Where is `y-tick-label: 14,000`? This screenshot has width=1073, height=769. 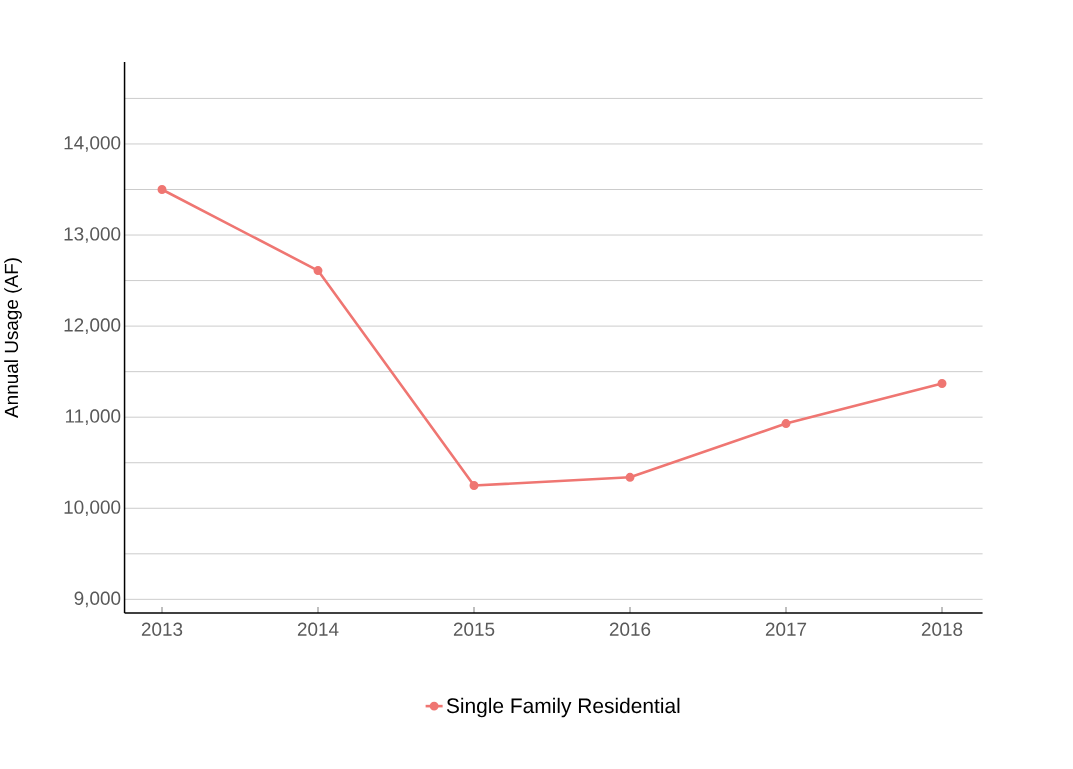 y-tick-label: 14,000 is located at coordinates (92, 144).